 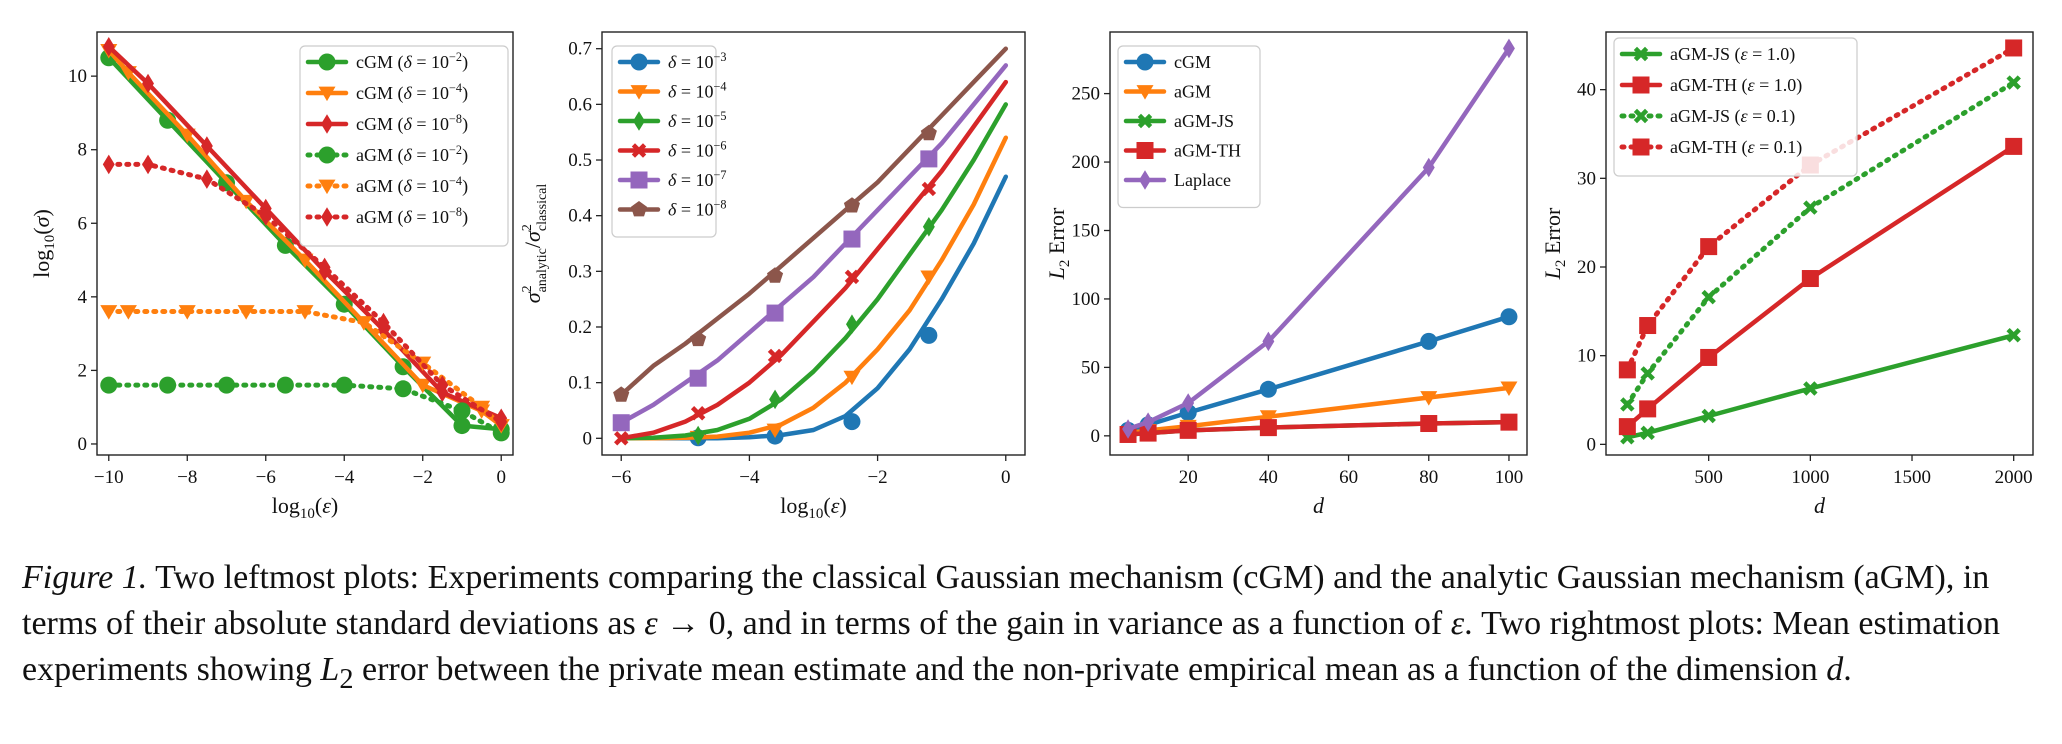 What do you see at coordinates (43, 243) in the screenshot?
I see `y-axis-label: log10(σ)` at bounding box center [43, 243].